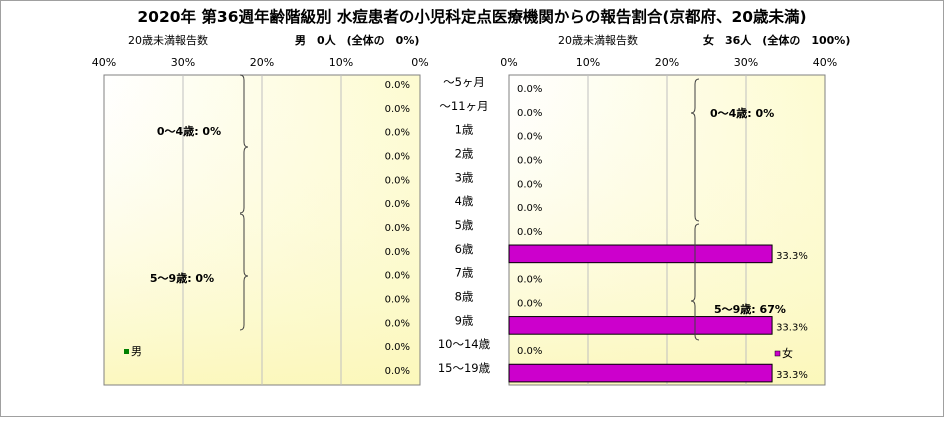 Image resolution: width=944 pixels, height=421 pixels. Describe the element at coordinates (776, 40) in the screenshot. I see `female-summary: 女 36人 (全体の 100%)` at that location.